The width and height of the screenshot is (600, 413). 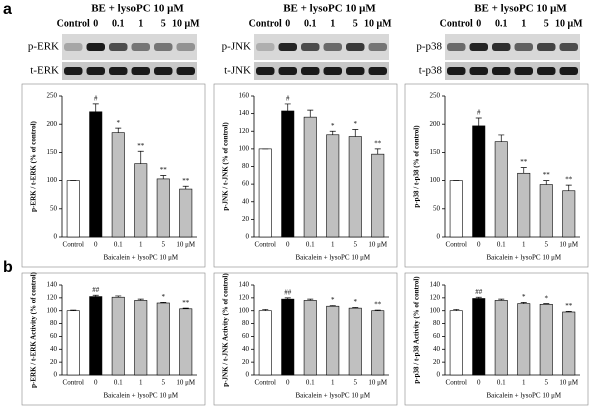 What do you see at coordinates (7, 9) in the screenshot?
I see `panel-label: a` at bounding box center [7, 9].